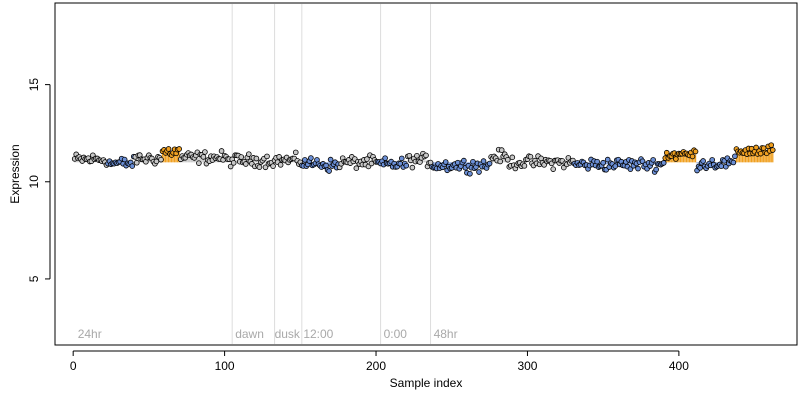  I want to click on x-axis-title: Sample index, so click(426, 383).